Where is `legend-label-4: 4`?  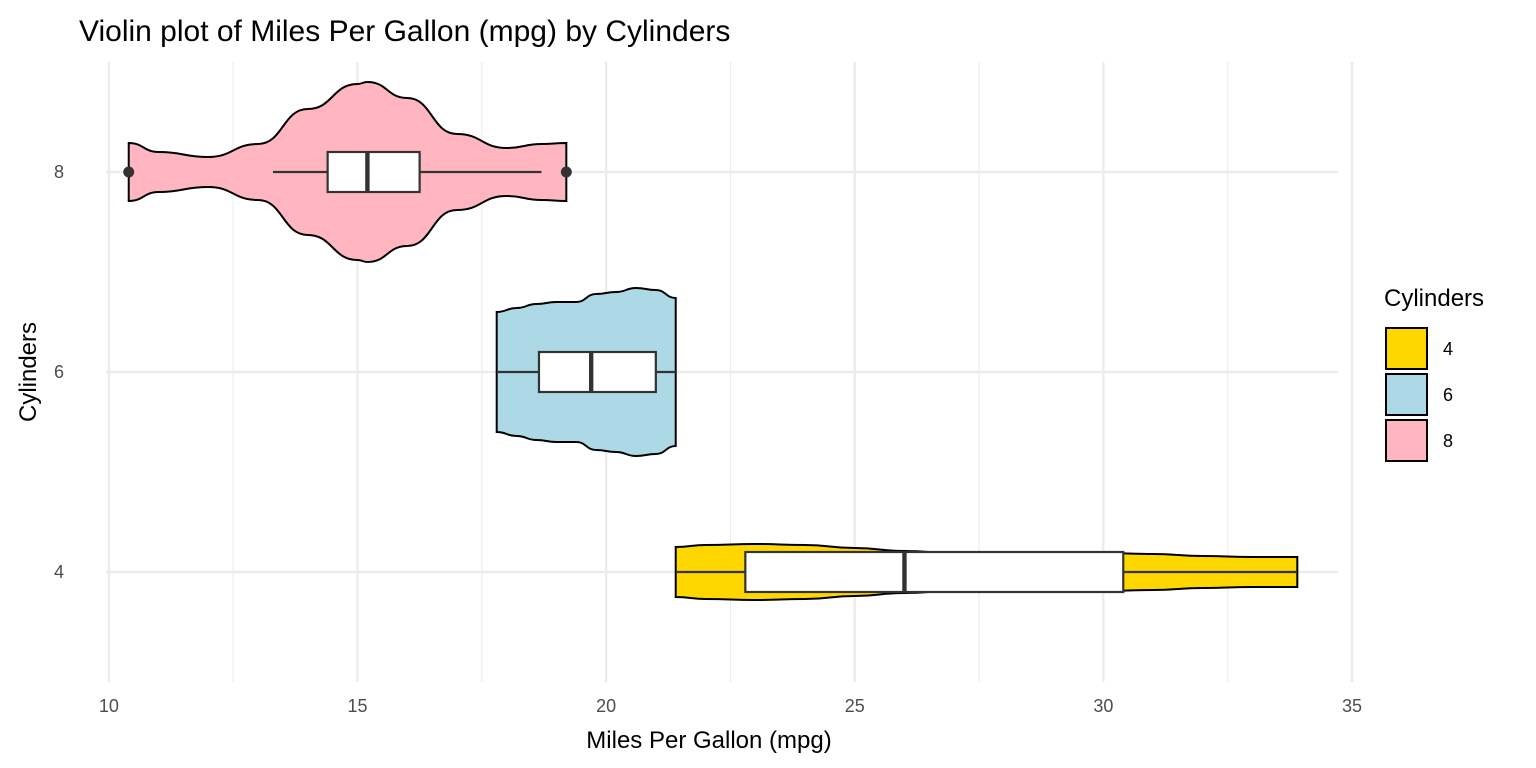
legend-label-4: 4 is located at coordinates (1448, 349).